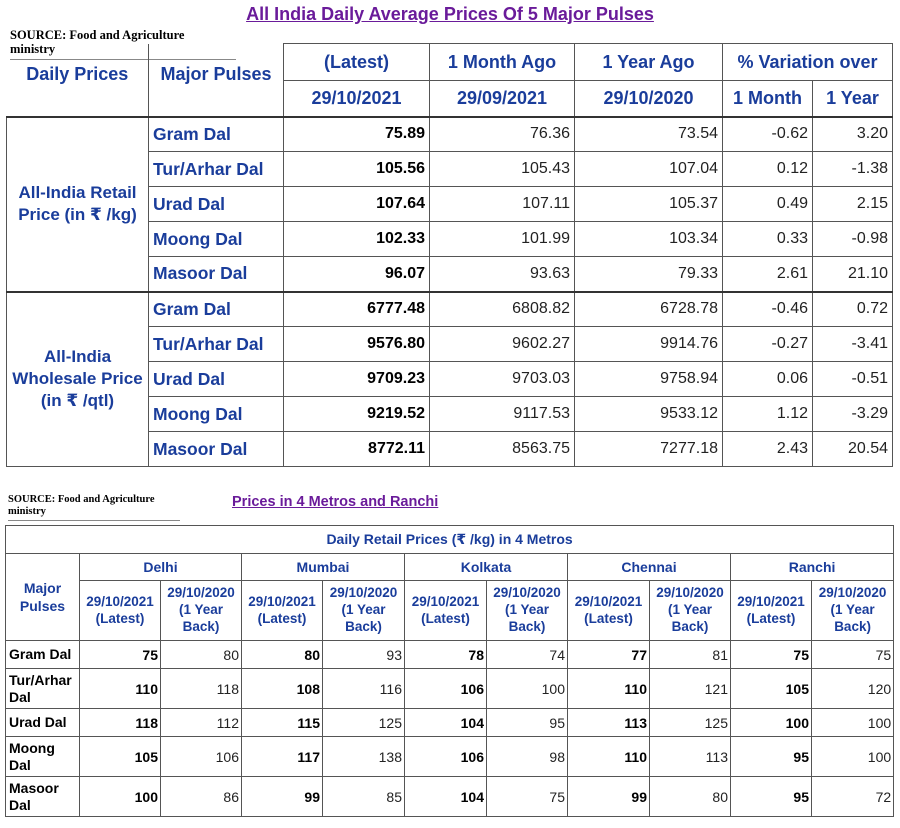  Describe the element at coordinates (502, 344) in the screenshot. I see `month-ago-price: 9602.27` at that location.